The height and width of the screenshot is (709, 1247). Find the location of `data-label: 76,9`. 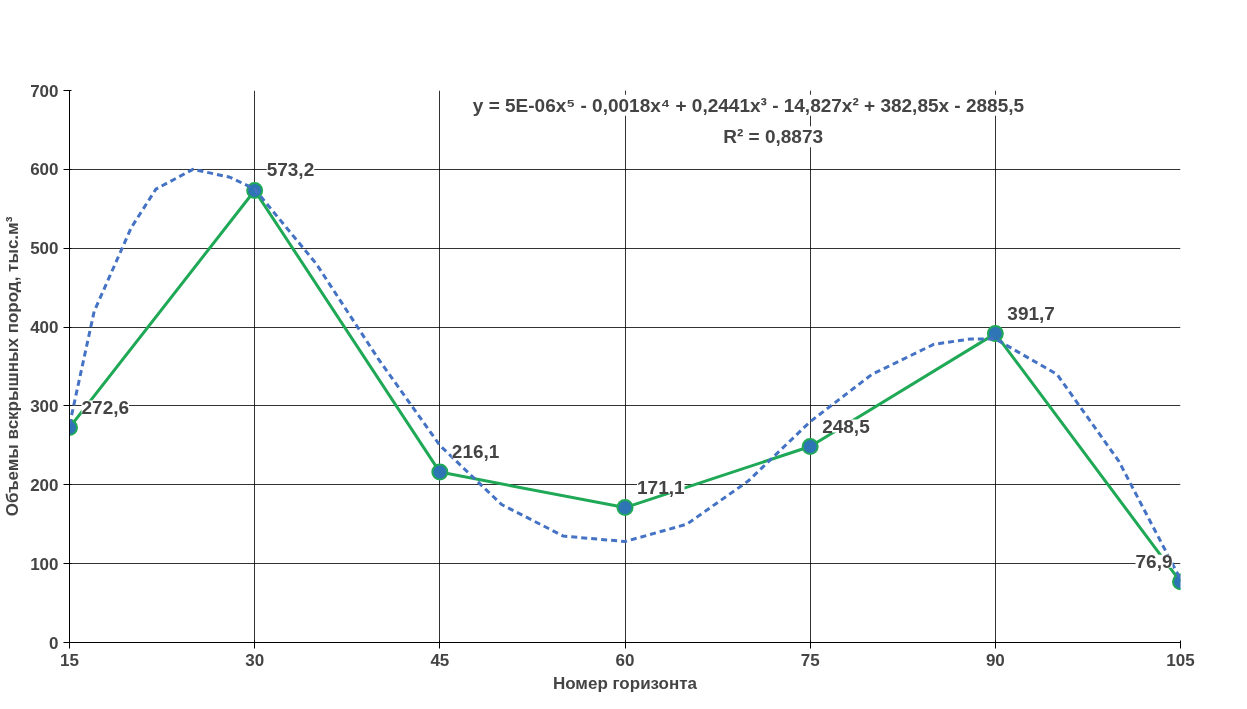

data-label: 76,9 is located at coordinates (1154, 561).